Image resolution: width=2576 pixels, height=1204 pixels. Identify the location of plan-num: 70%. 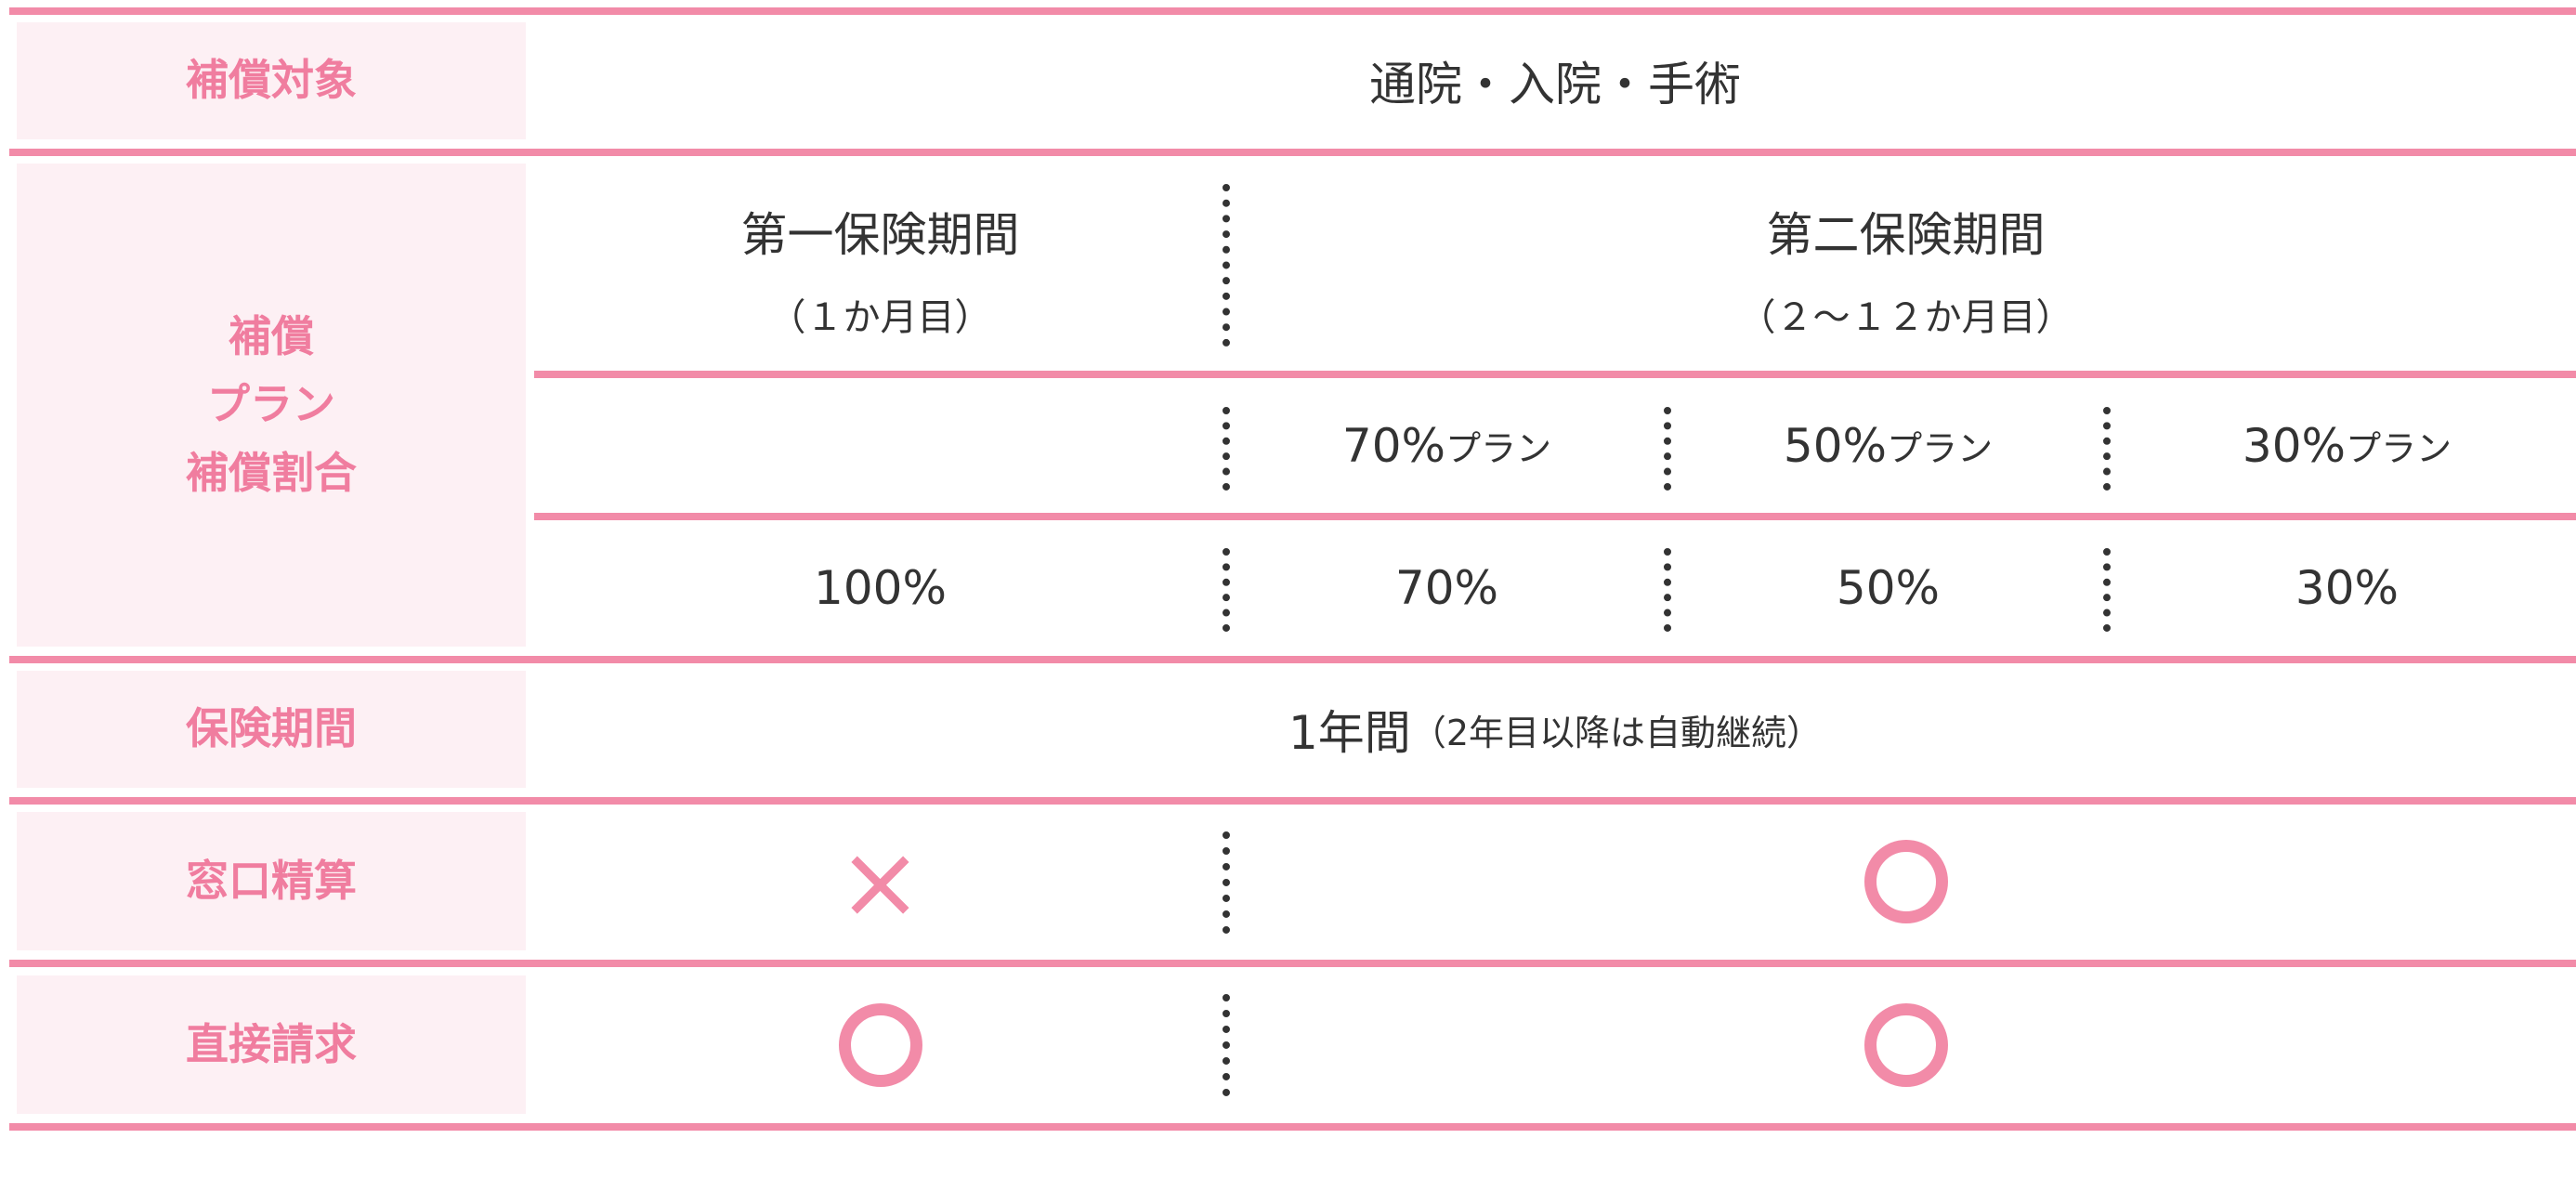
(1393, 445).